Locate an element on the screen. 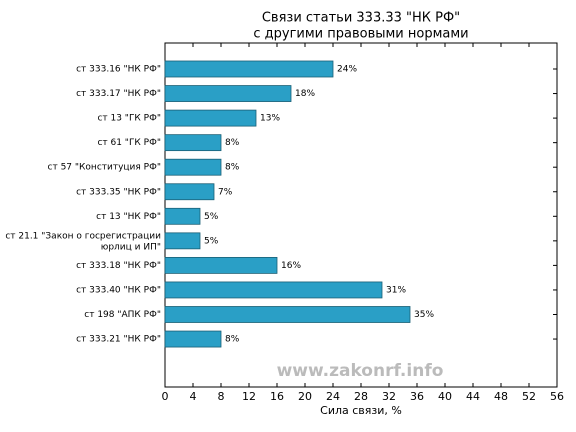  chart-subtitle: с другими правовыми нормами is located at coordinates (360, 34).